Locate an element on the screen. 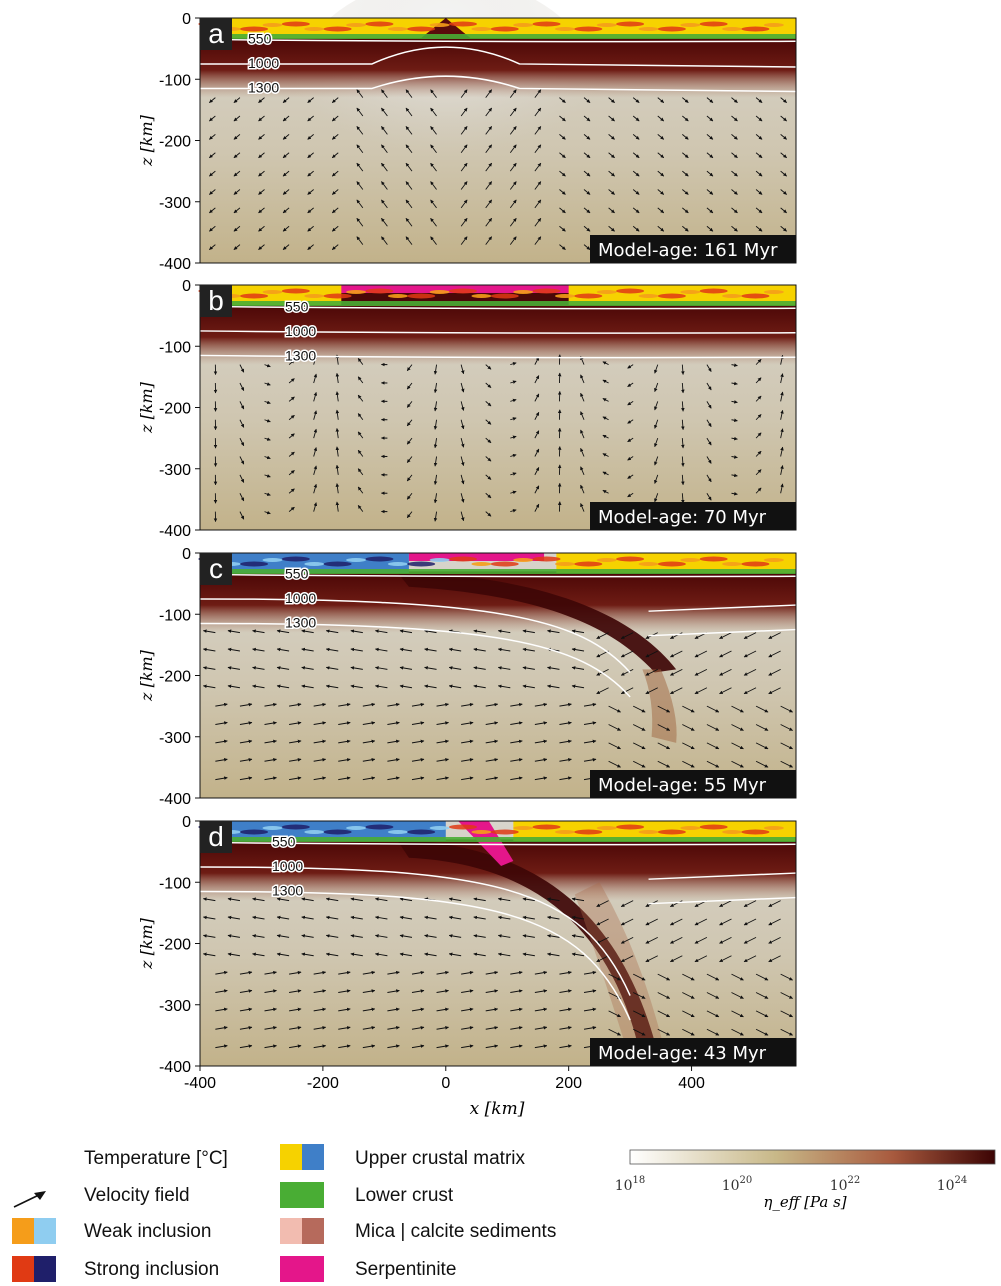  mica-swatch is located at coordinates (291, 1231).